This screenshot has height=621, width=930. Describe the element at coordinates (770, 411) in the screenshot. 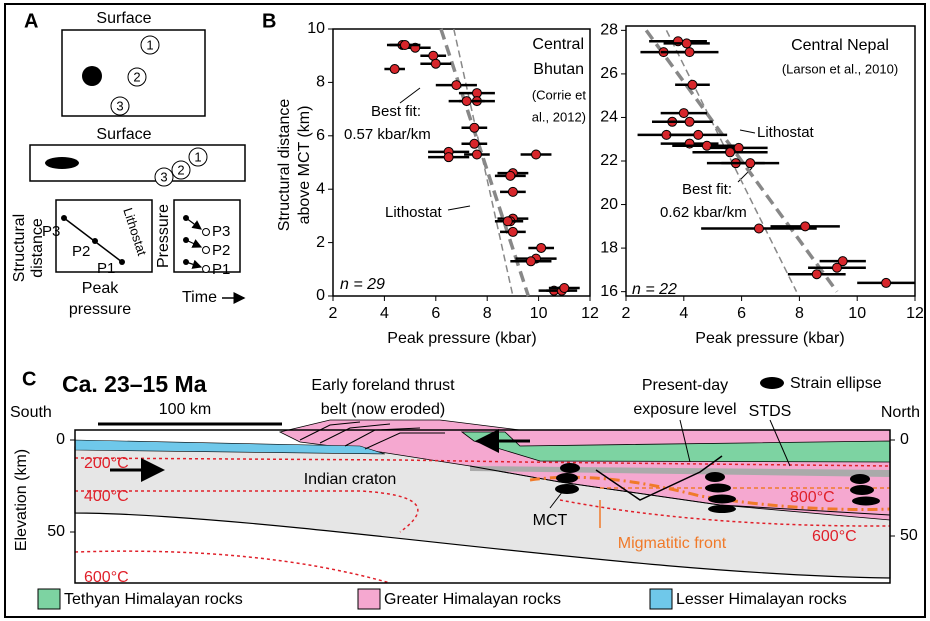

I see `annotation: STDS` at that location.